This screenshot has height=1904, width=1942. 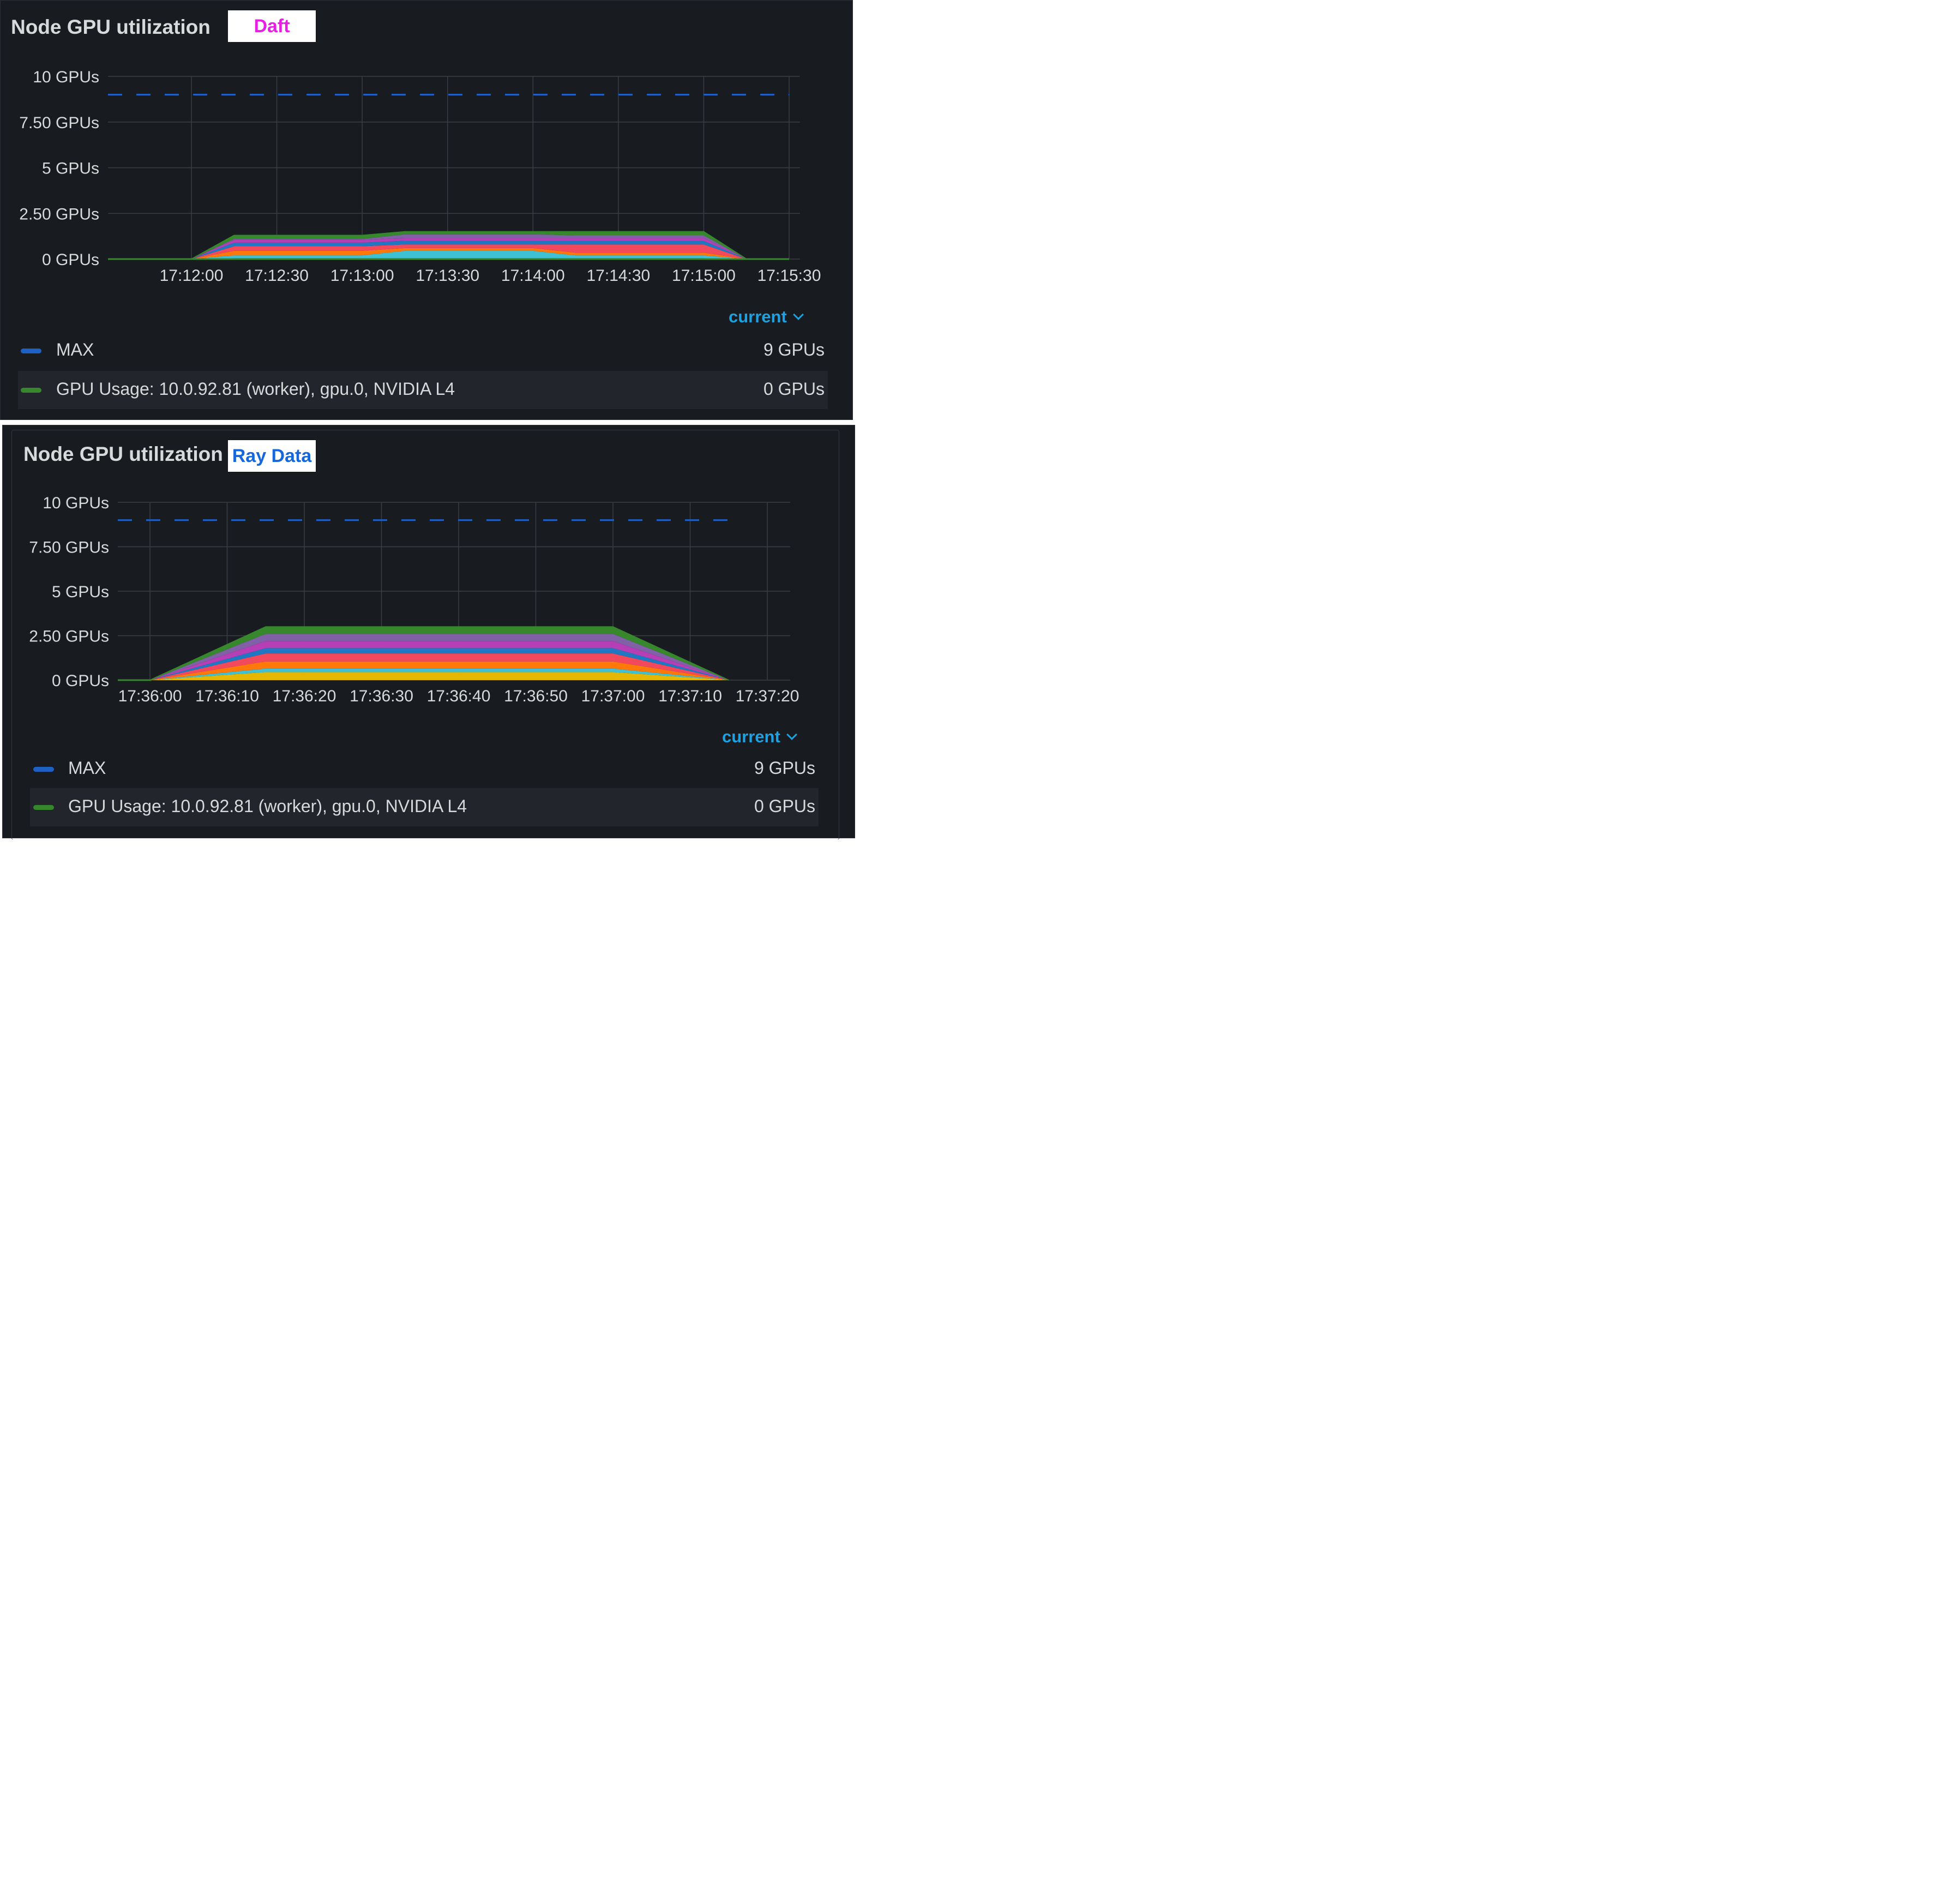 What do you see at coordinates (704, 276) in the screenshot?
I see `x-tick-label: 17:15:00` at bounding box center [704, 276].